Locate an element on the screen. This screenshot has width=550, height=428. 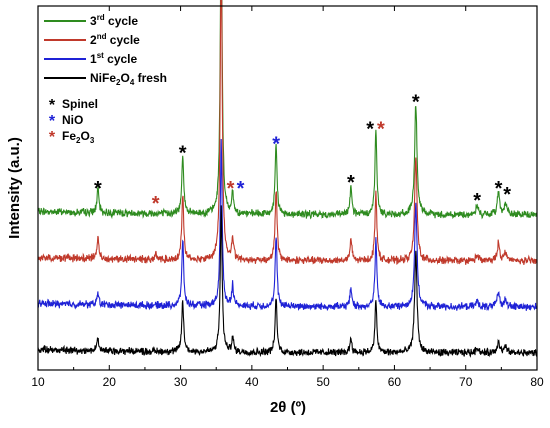
x-tick-label: 60 is located at coordinates (395, 382).